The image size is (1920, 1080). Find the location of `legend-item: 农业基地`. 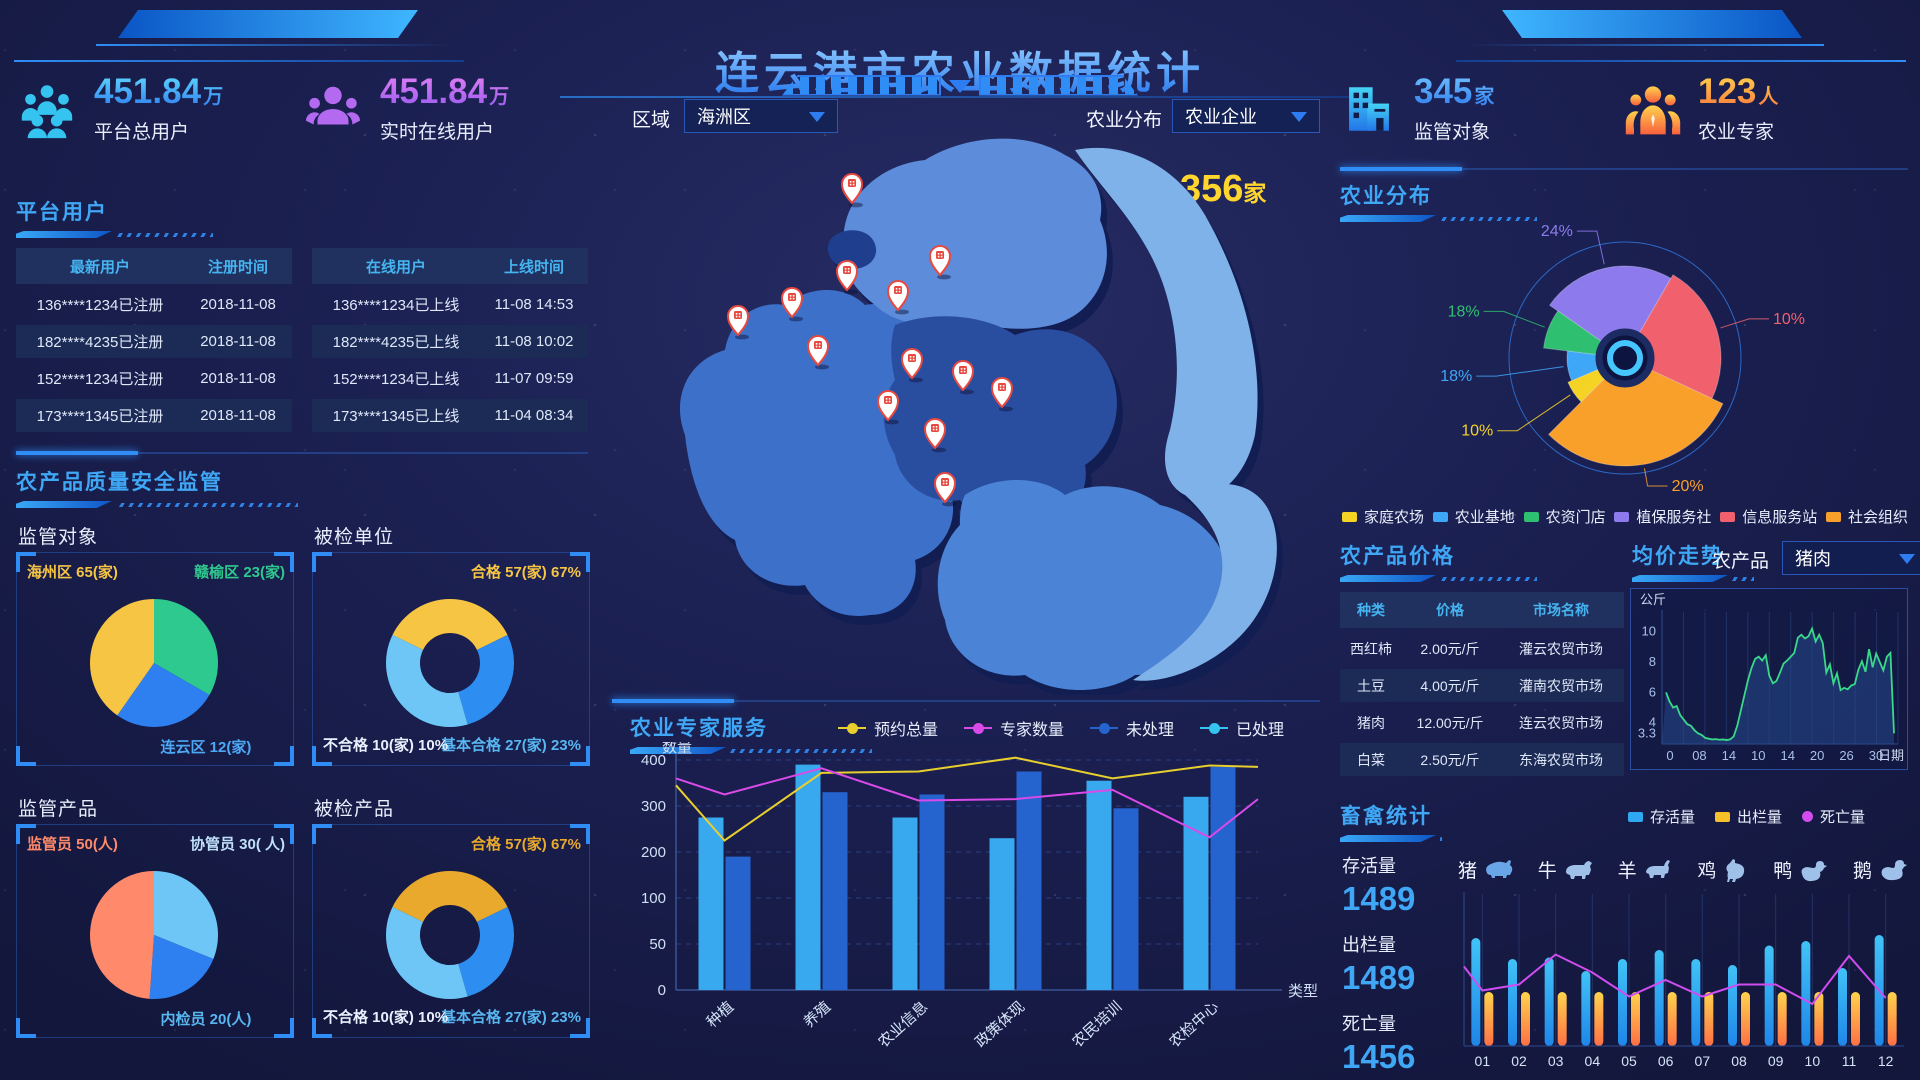

legend-item: 农业基地 is located at coordinates (1473, 516).